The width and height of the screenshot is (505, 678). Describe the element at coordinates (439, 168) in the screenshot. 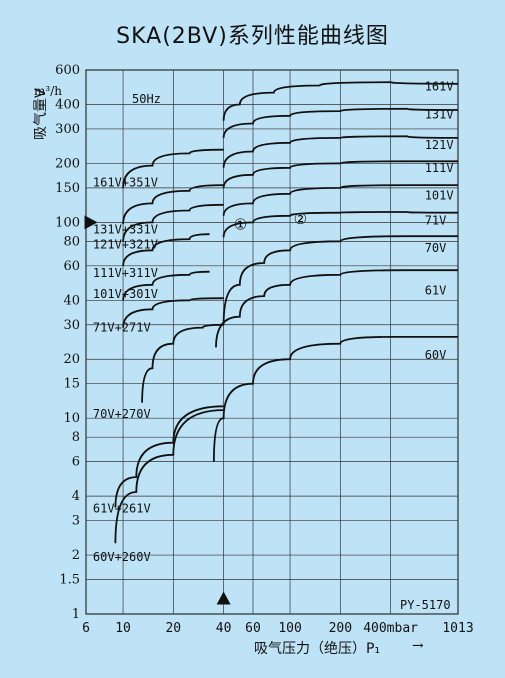

I see `series-label: 111V` at that location.